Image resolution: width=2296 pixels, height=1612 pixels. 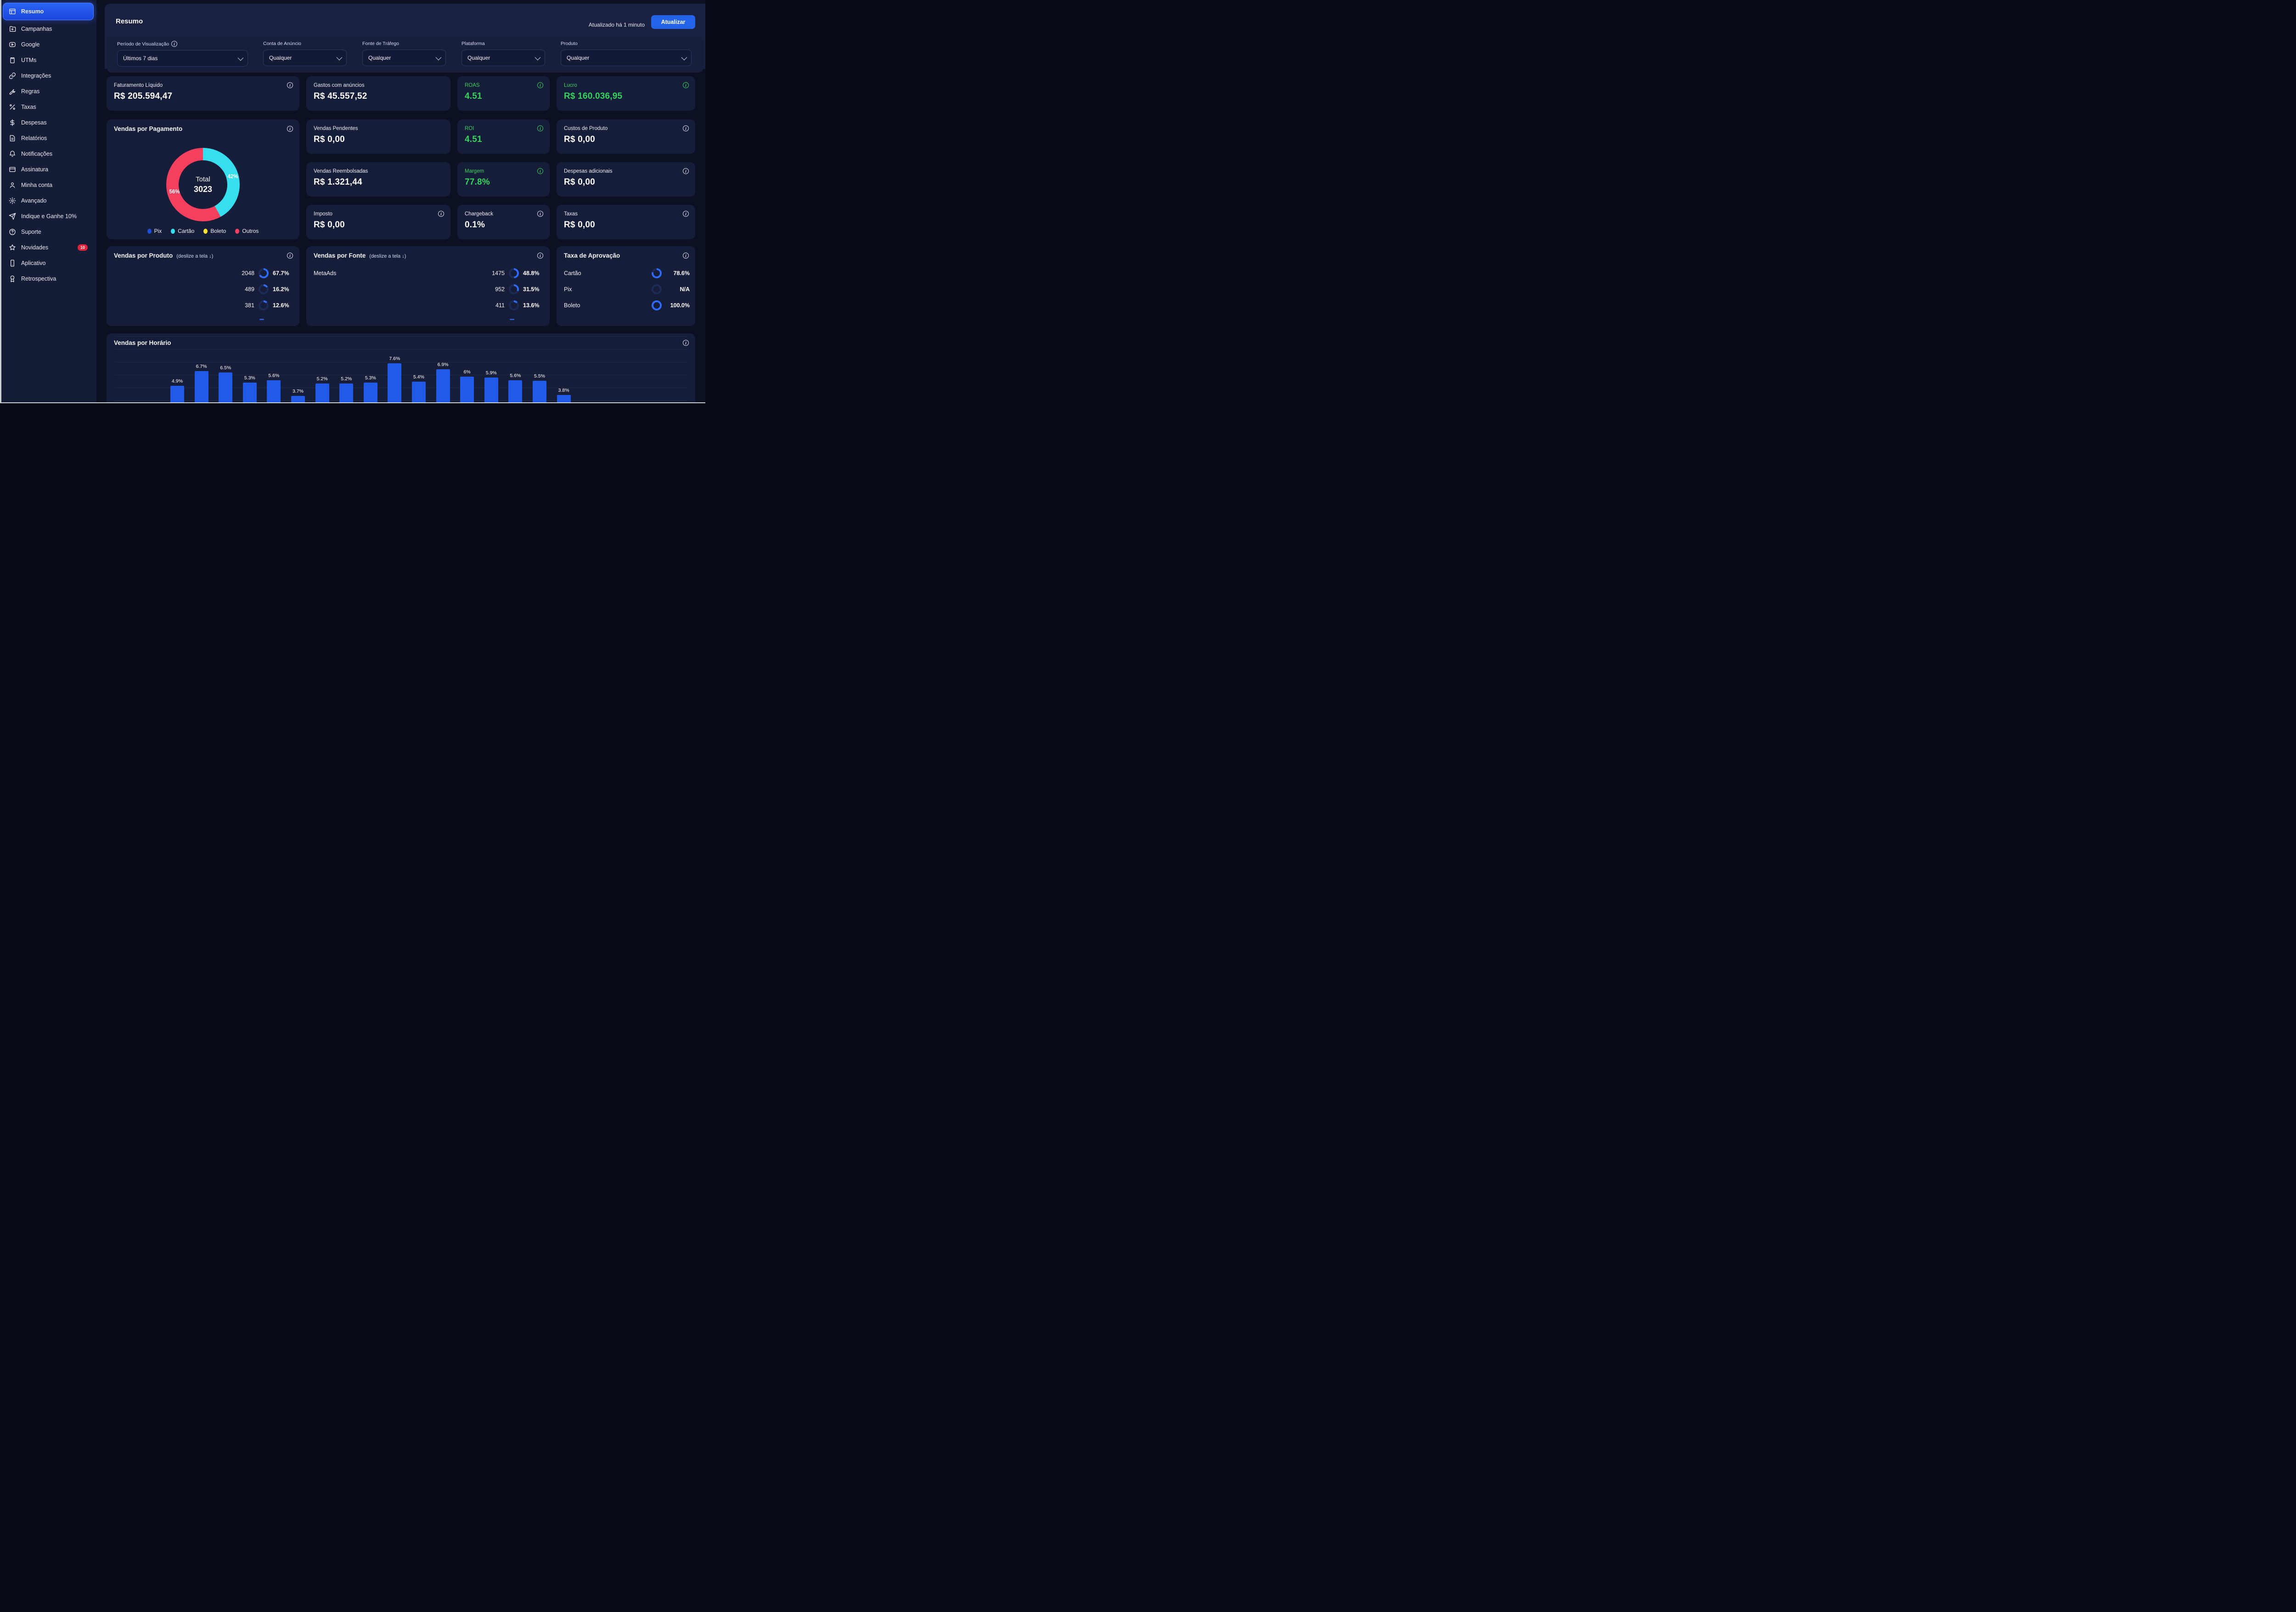 What do you see at coordinates (13, 60) in the screenshot?
I see `clipboard-icon` at bounding box center [13, 60].